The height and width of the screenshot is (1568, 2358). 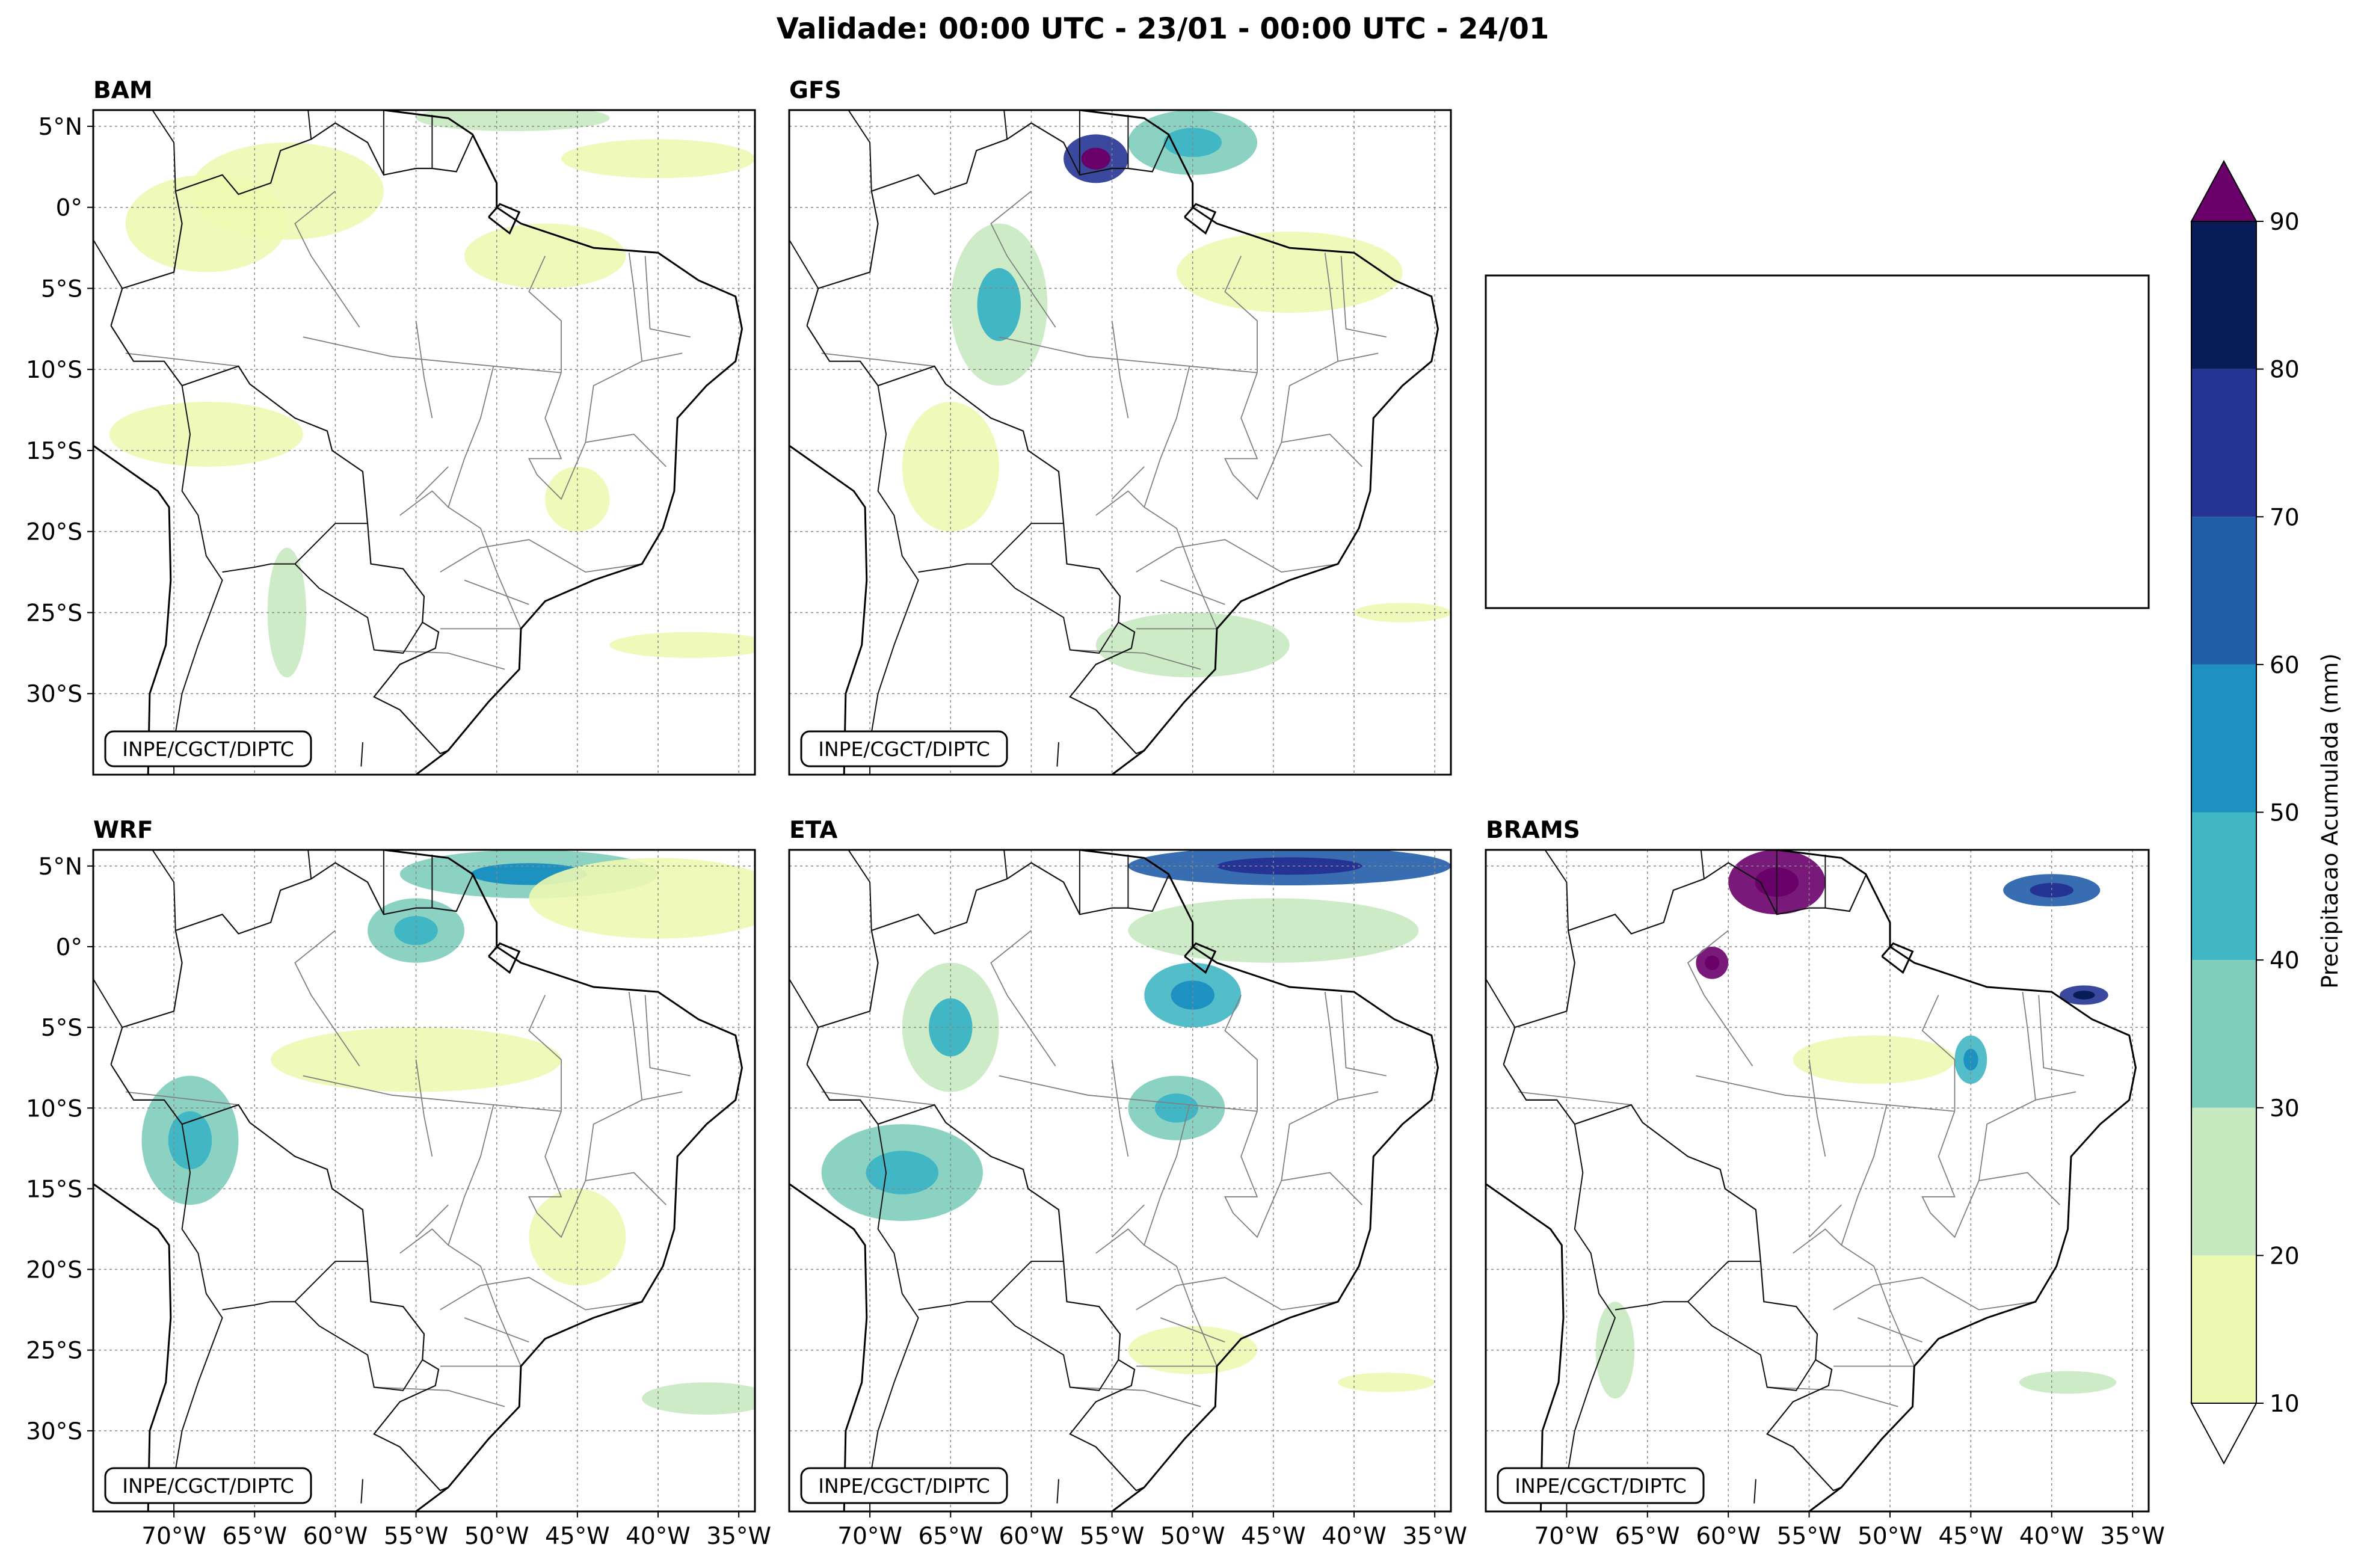 I want to click on map-panel-2: GFS INPE/CGCT/DIPTC, so click(x=1120, y=426).